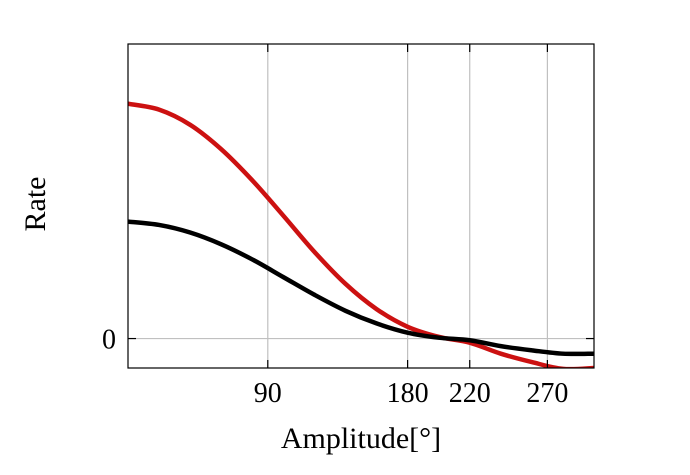 Image resolution: width=690 pixels, height=475 pixels. I want to click on y-tick-label: 0, so click(109, 340).